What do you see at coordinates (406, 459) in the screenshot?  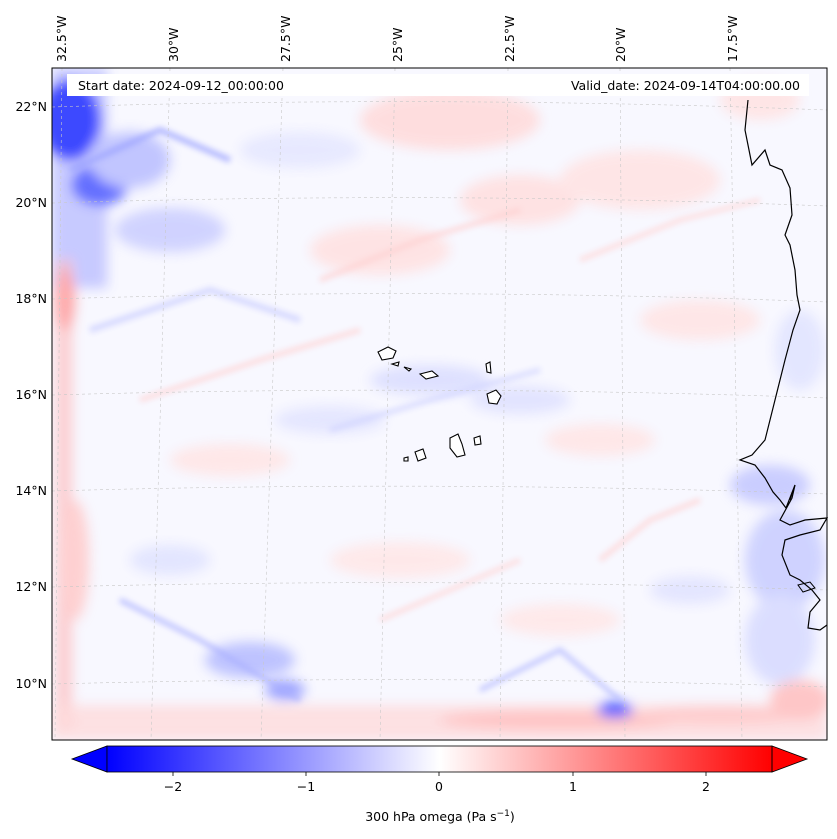 I see `island-brava` at bounding box center [406, 459].